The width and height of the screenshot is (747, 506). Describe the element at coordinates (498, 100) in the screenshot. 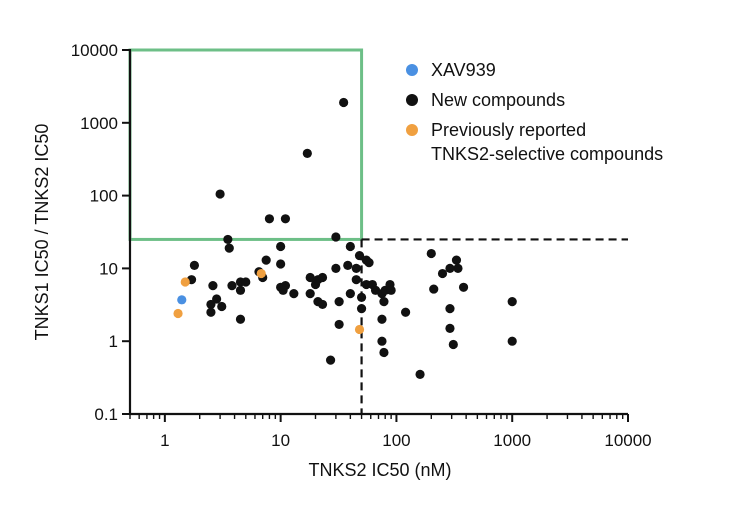

I see `legend-label: New compounds` at that location.